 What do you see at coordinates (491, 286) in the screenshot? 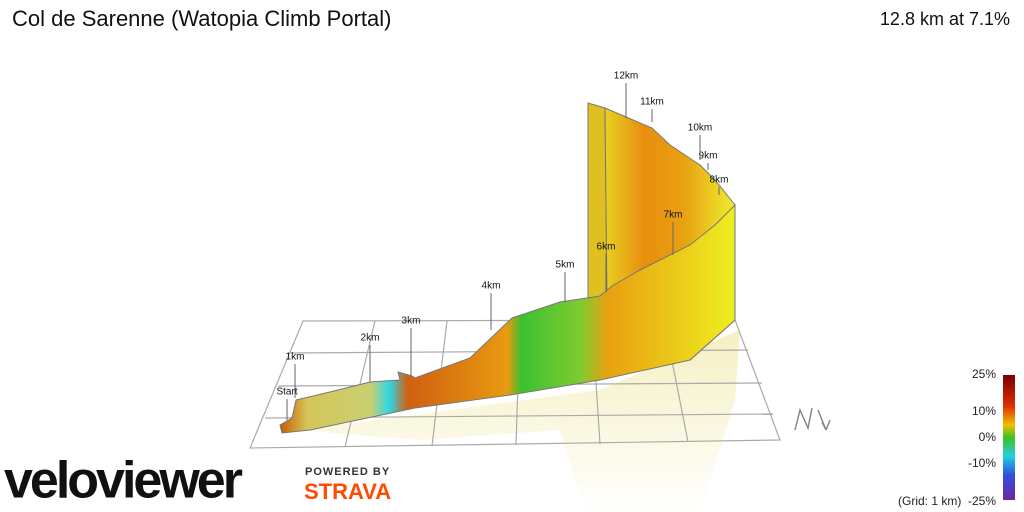
I see `marker-label: 4km` at bounding box center [491, 286].